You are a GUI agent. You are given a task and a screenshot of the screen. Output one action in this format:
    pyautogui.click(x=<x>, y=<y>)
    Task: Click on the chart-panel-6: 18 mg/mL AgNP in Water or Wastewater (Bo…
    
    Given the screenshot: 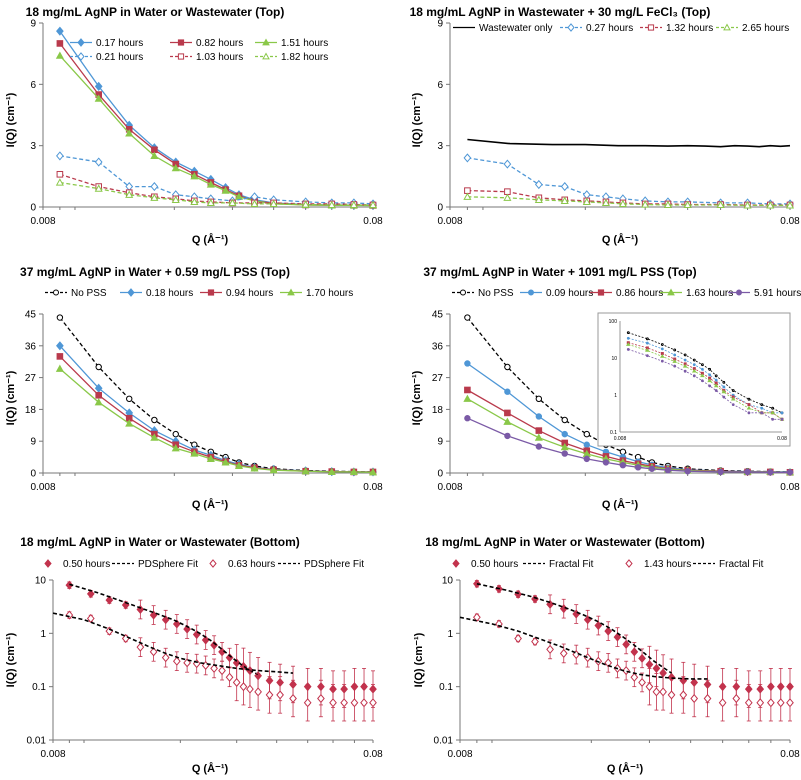 What is the action you would take?
    pyautogui.click(x=606, y=655)
    